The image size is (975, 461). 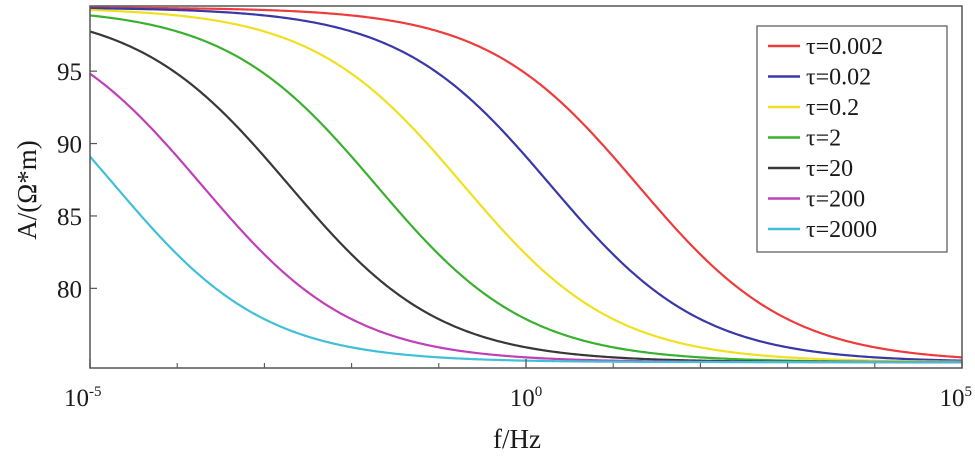 I want to click on y-tick-label: 95, so click(x=69, y=72).